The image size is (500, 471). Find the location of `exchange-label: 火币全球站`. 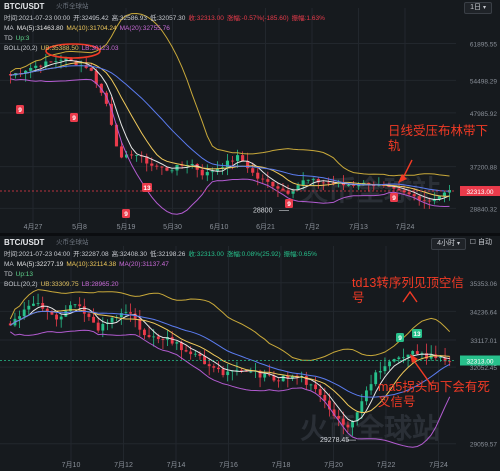

exchange-label: 火币全球站 is located at coordinates (72, 6).